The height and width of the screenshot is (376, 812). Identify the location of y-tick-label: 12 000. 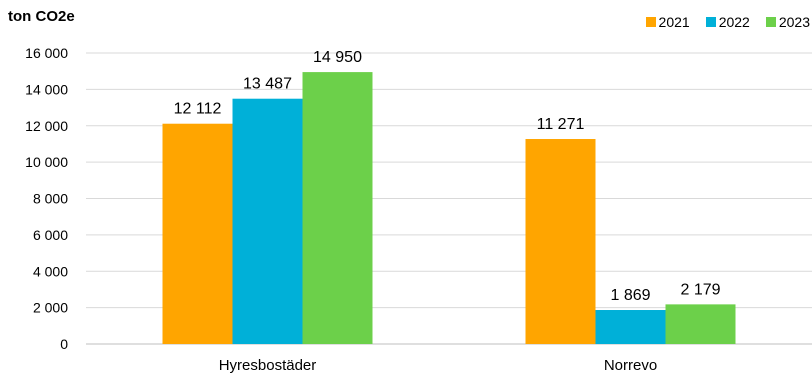
(46, 126).